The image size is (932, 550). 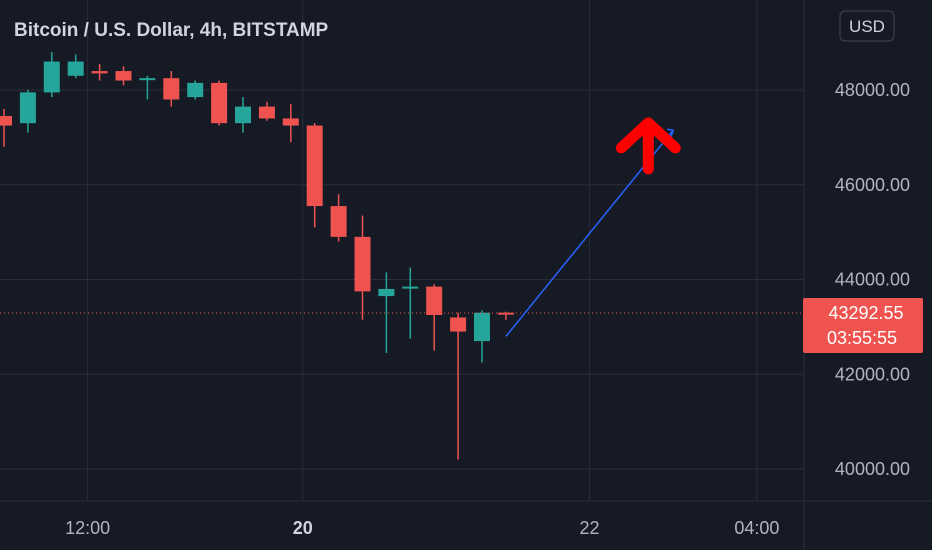 I want to click on currency-button: USD, so click(x=867, y=26).